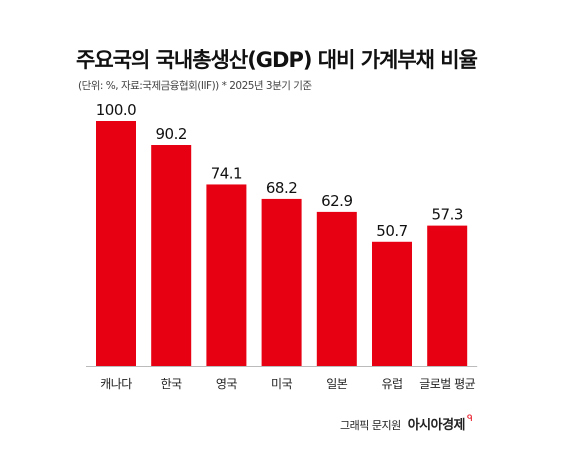 This screenshot has width=563, height=450. Describe the element at coordinates (336, 201) in the screenshot. I see `value-label-4: 62.9` at that location.